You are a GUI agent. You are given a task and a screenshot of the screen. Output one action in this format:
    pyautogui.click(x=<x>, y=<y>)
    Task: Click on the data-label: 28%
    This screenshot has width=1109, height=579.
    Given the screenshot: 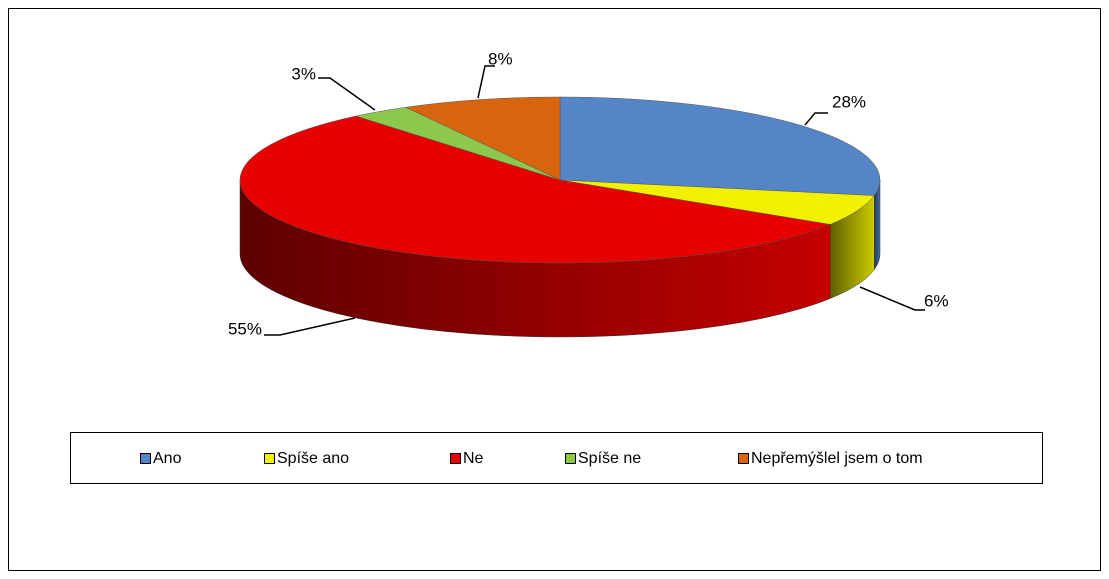 What is the action you would take?
    pyautogui.click(x=849, y=101)
    